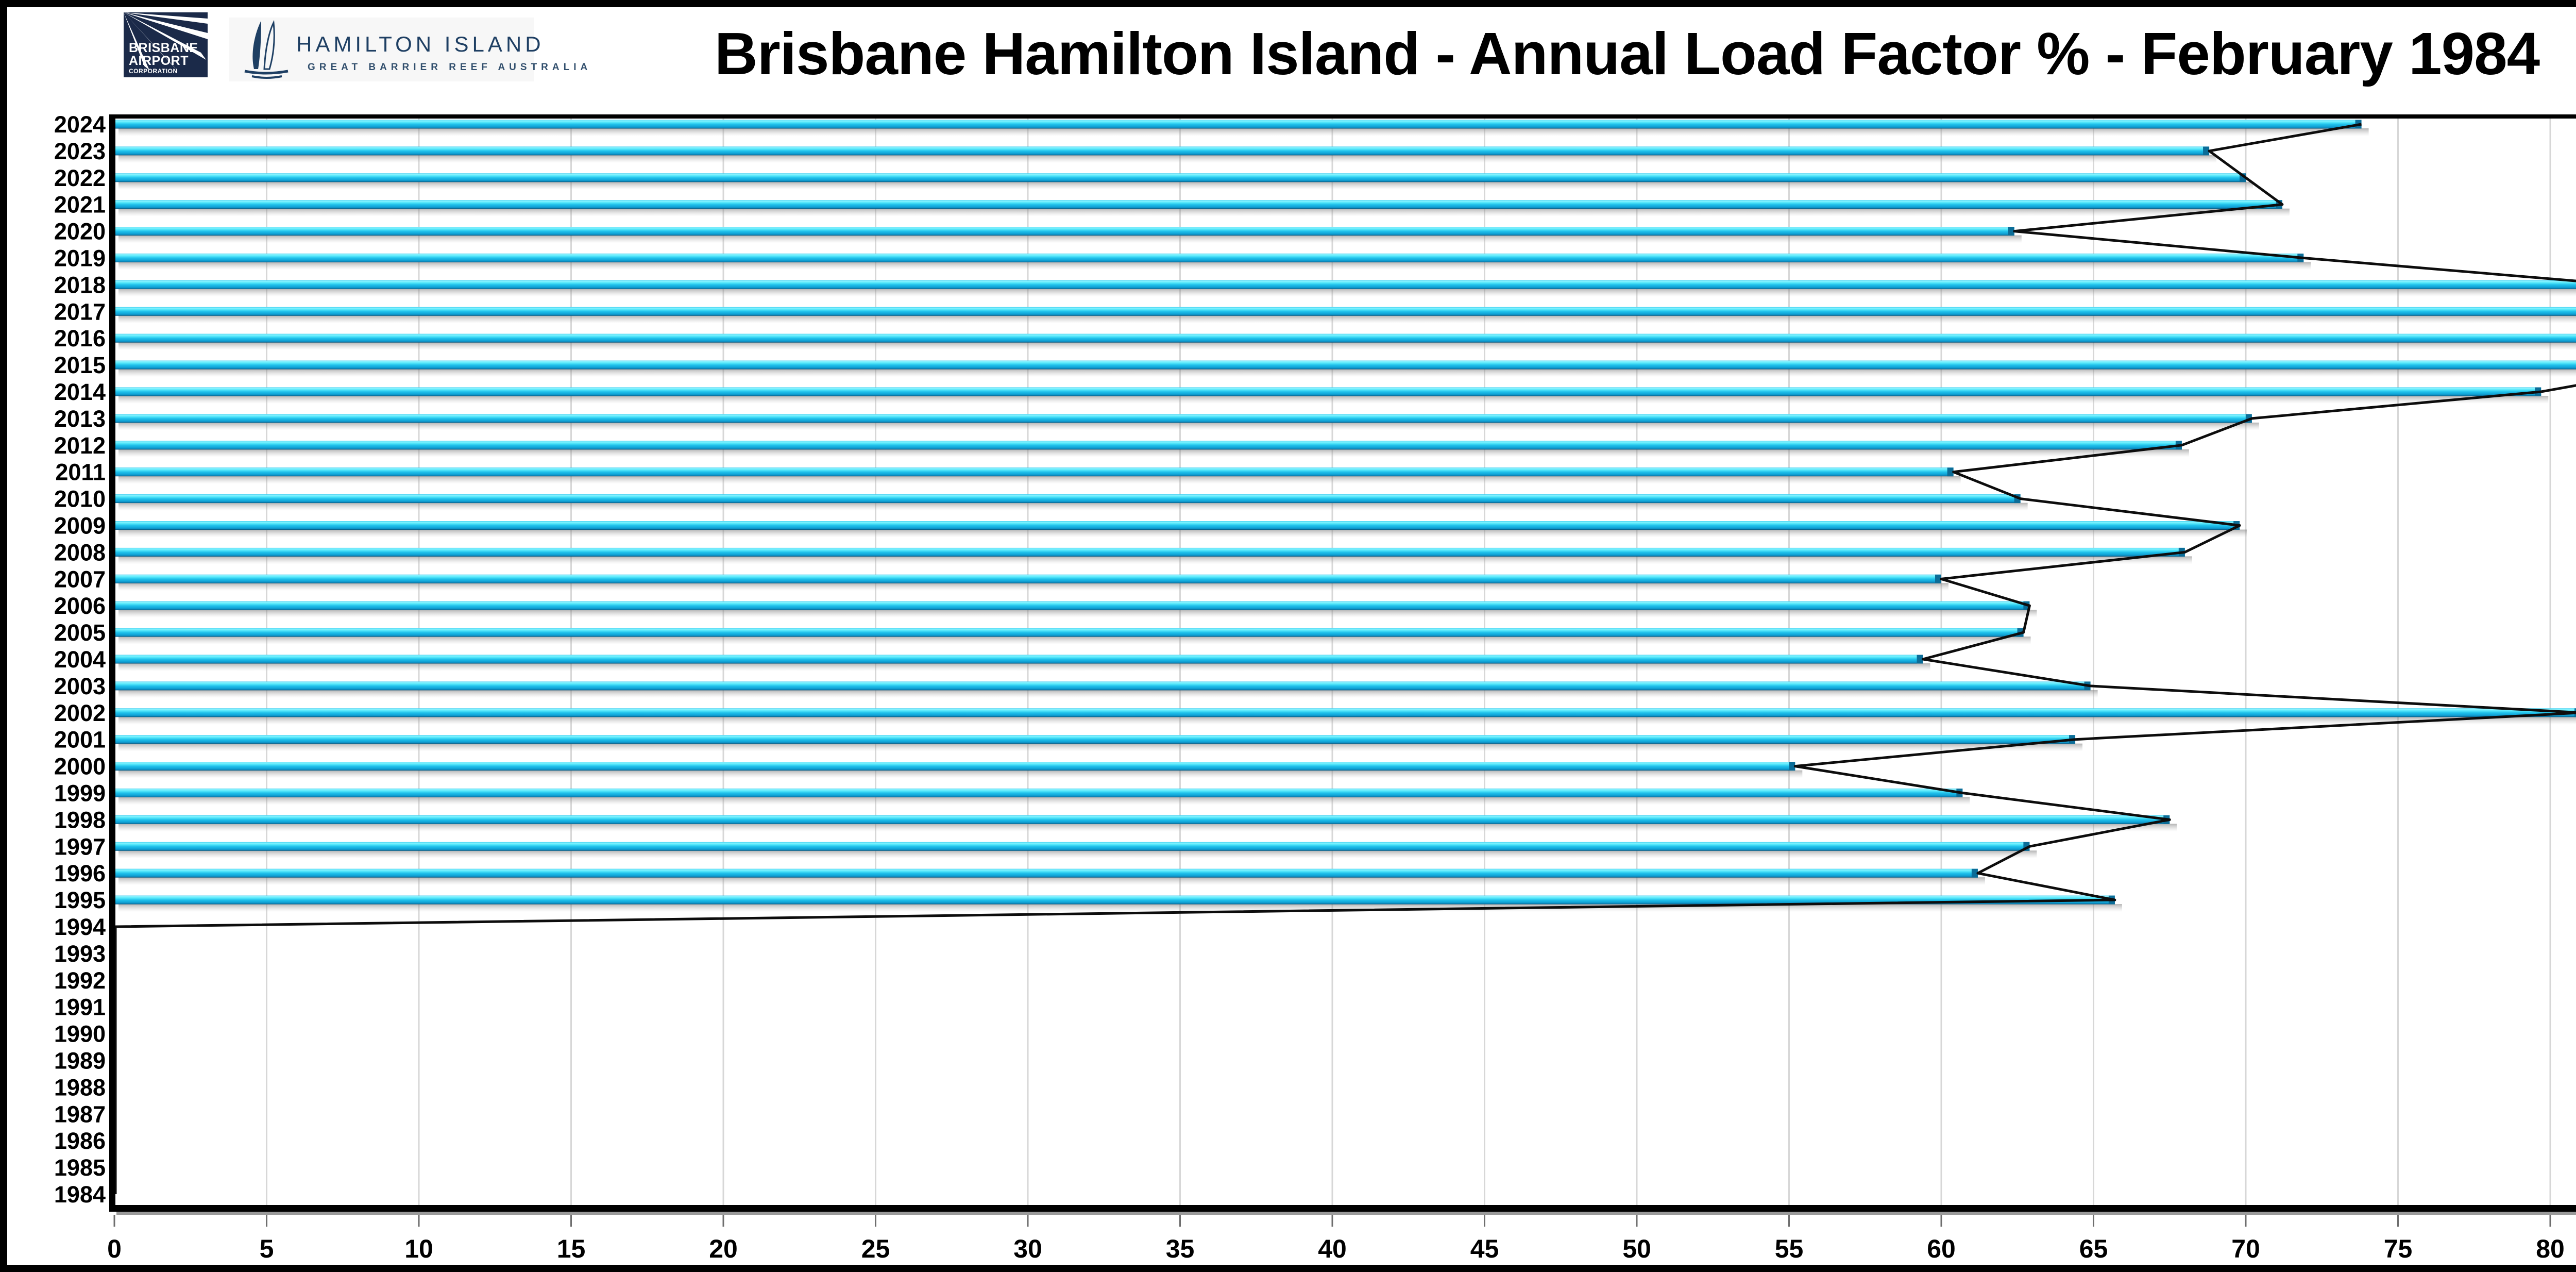  What do you see at coordinates (80, 954) in the screenshot?
I see `y-label-1993: 1993` at bounding box center [80, 954].